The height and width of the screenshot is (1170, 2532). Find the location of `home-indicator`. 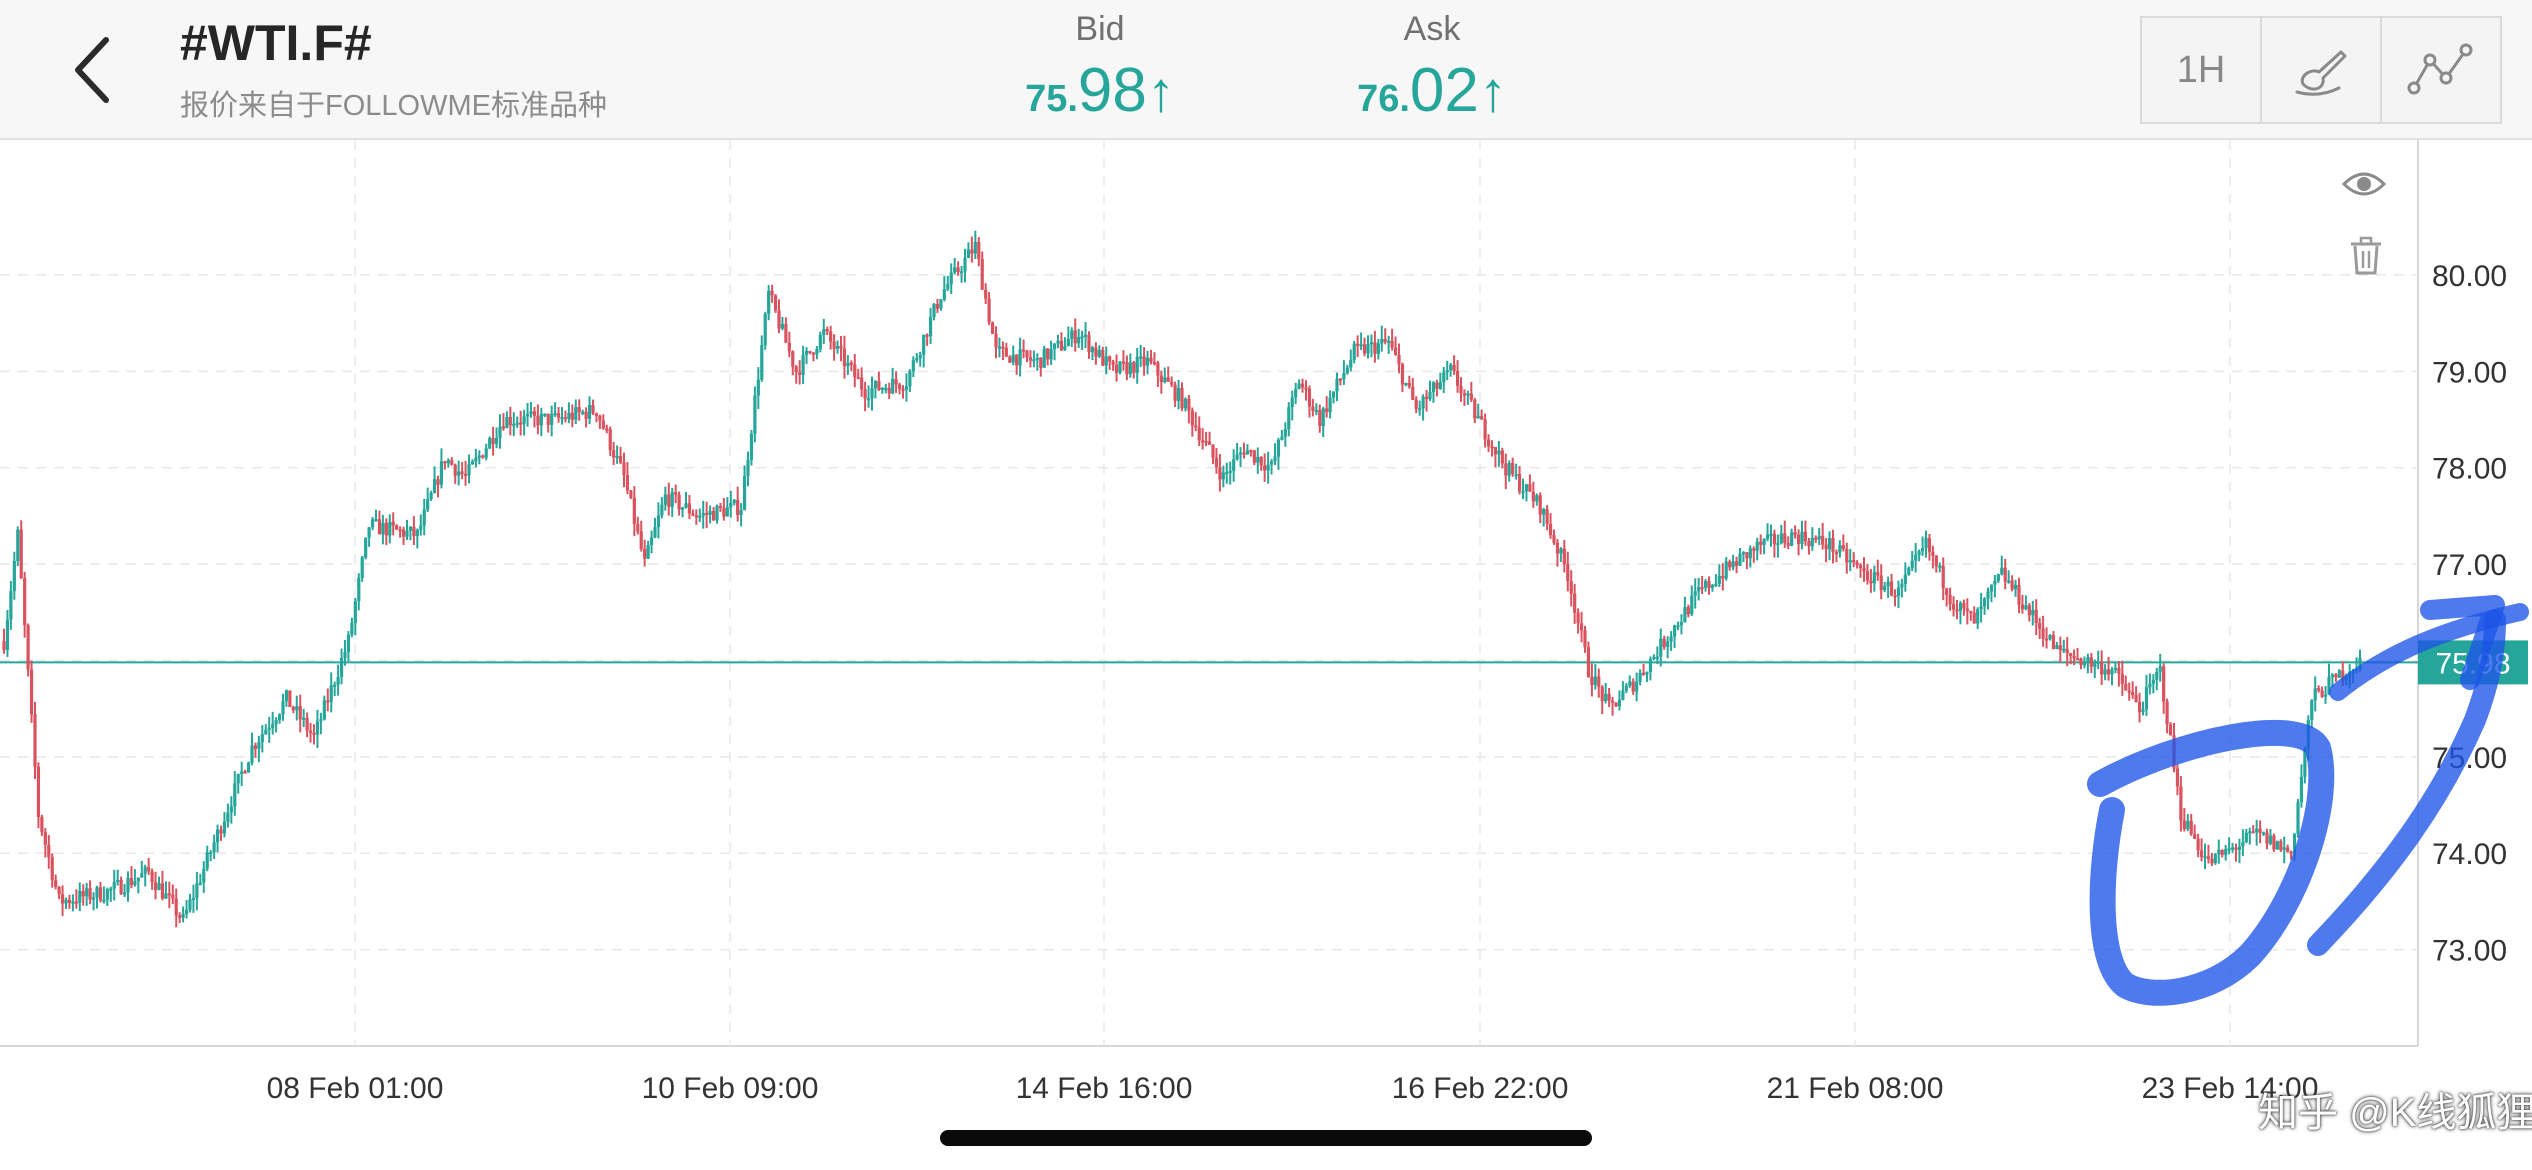

home-indicator is located at coordinates (1266, 1138).